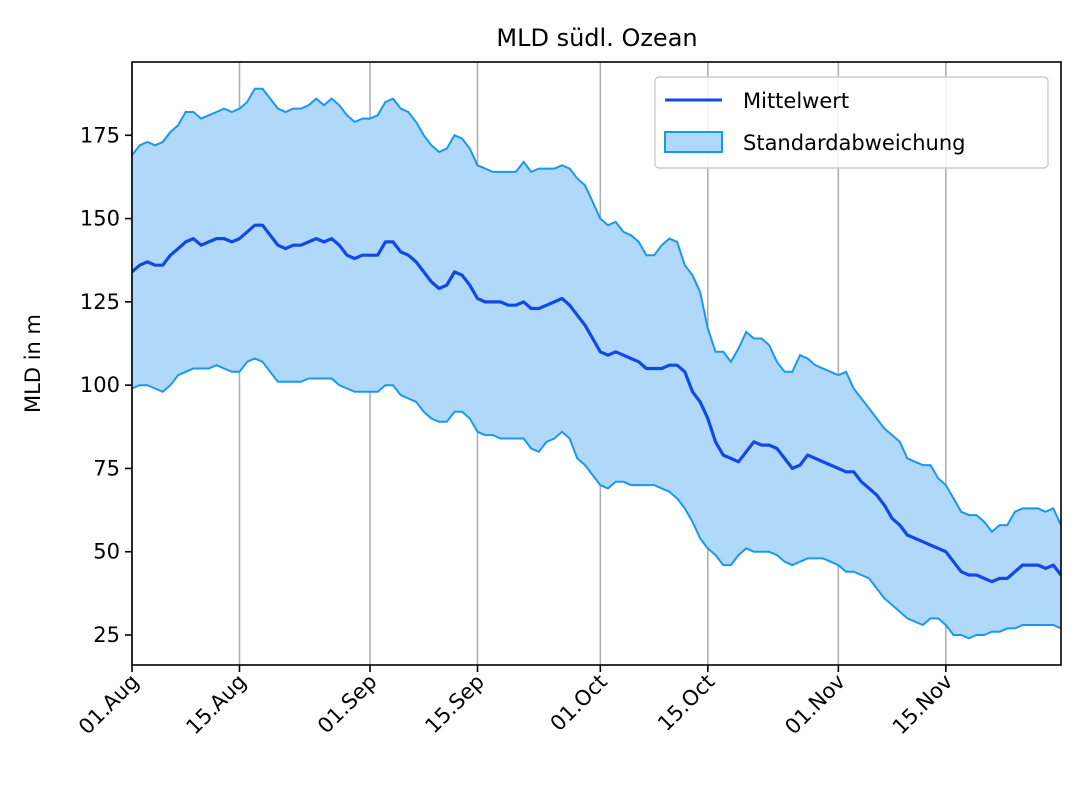 The height and width of the screenshot is (795, 1081). Describe the element at coordinates (100, 302) in the screenshot. I see `y-tick-label: 125` at that location.